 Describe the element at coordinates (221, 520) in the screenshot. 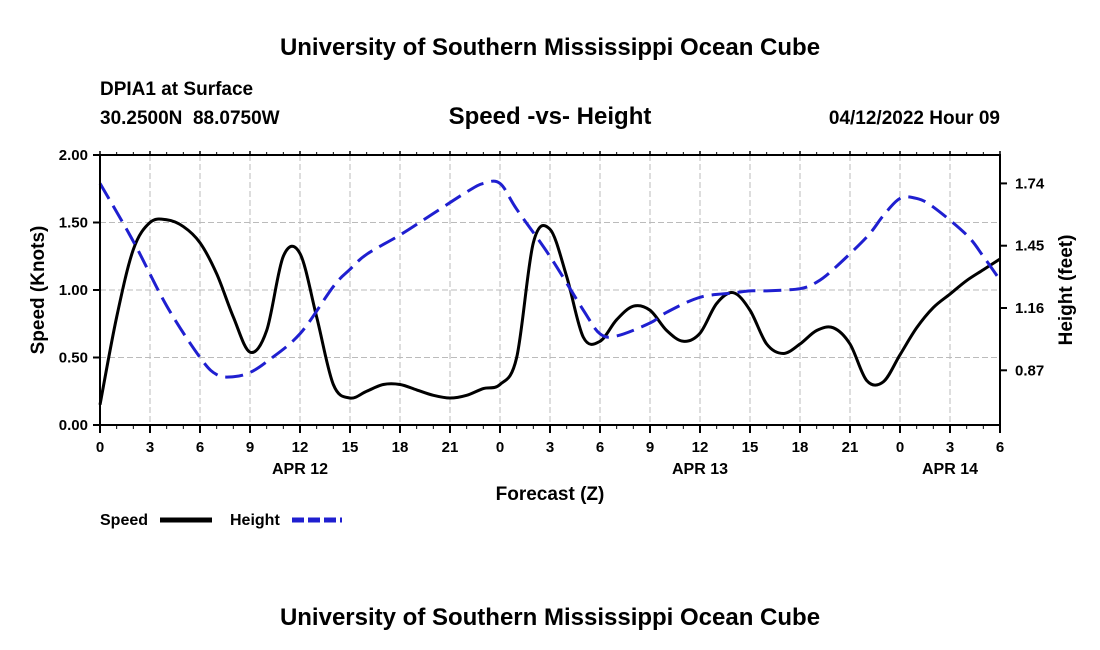

I see `legend: Speed Height` at that location.